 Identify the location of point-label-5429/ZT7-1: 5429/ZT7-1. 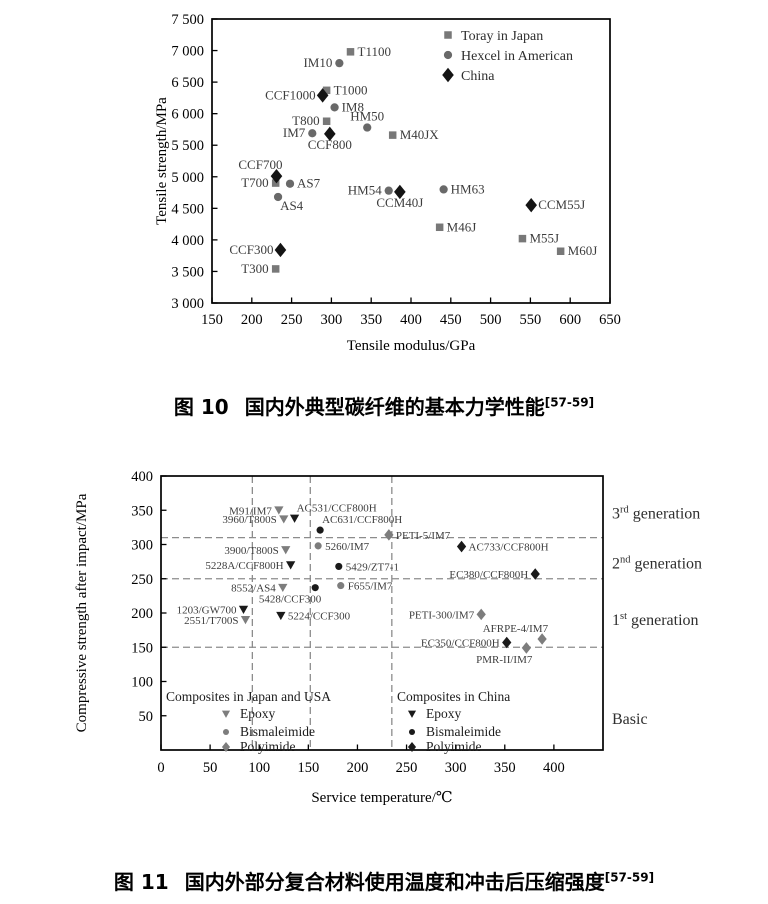
(372, 567).